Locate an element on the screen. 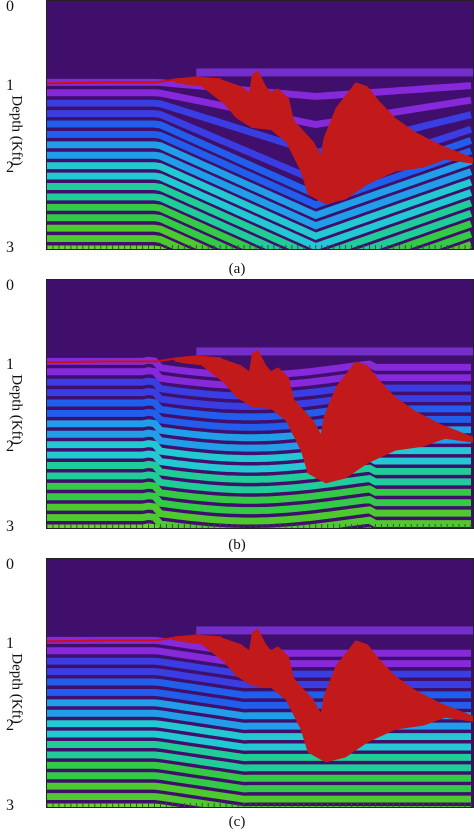  caption-a: (a) is located at coordinates (237, 269).